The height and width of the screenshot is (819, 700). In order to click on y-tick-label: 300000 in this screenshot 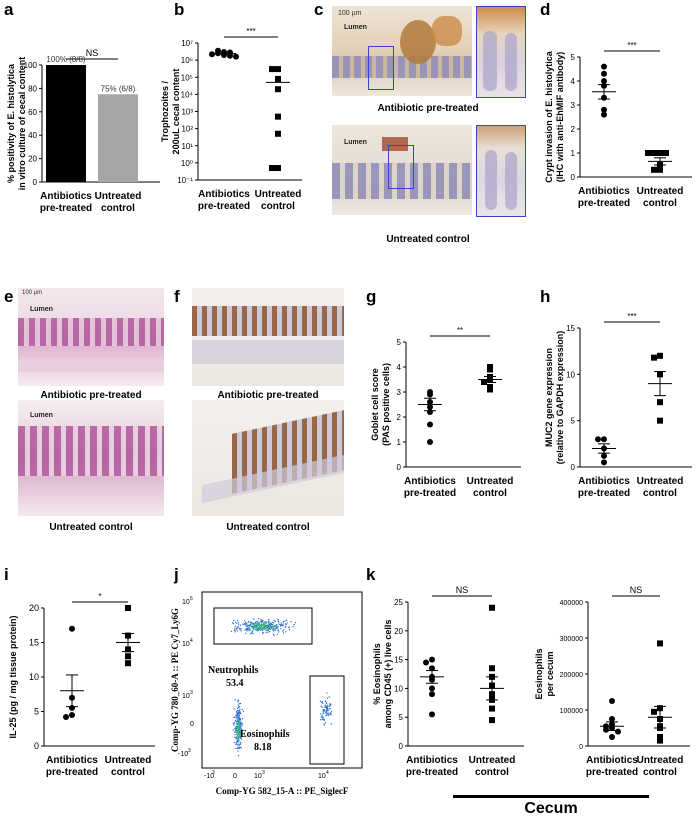, I will do `click(571, 639)`.